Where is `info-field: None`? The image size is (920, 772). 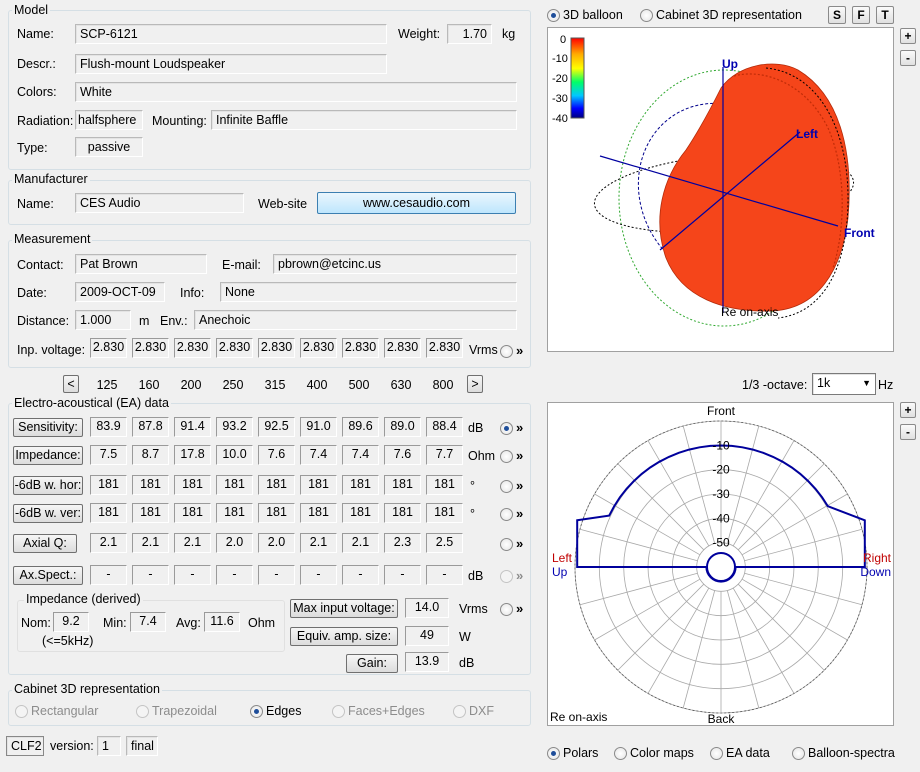 info-field: None is located at coordinates (368, 292).